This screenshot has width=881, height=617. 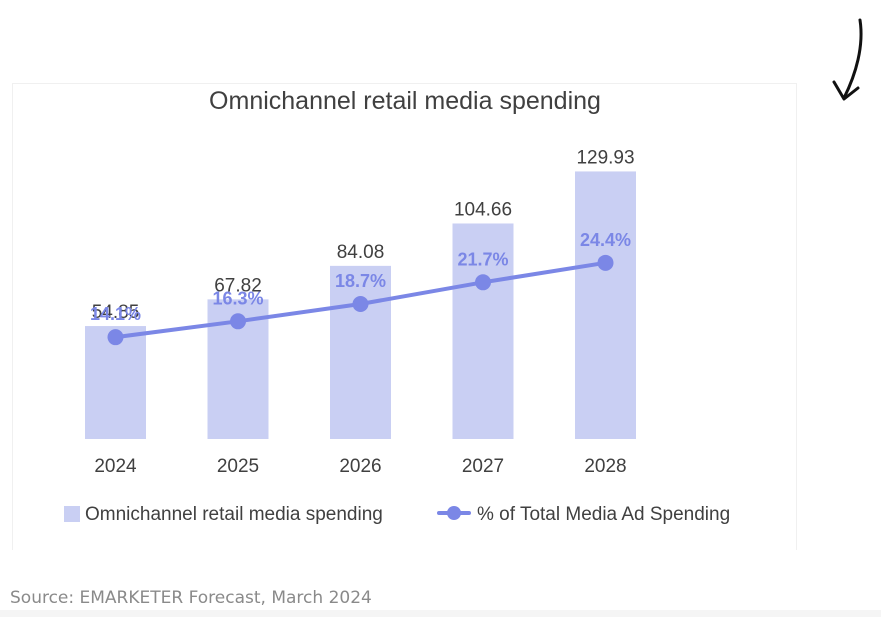 I want to click on line-value-label: 24.4%, so click(x=605, y=240).